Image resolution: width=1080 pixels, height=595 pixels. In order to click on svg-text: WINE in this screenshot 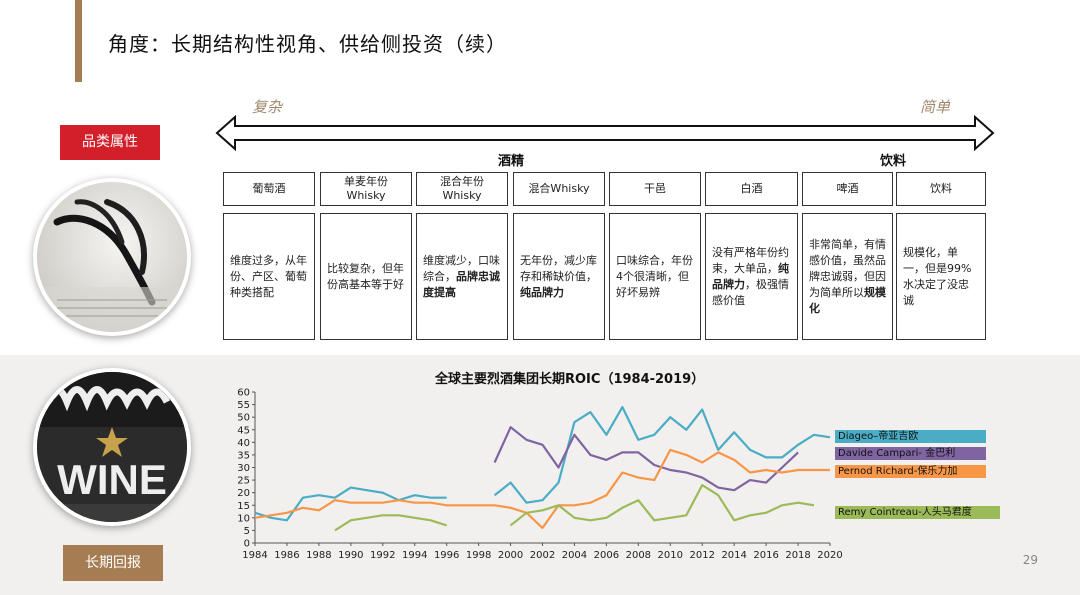, I will do `click(112, 479)`.